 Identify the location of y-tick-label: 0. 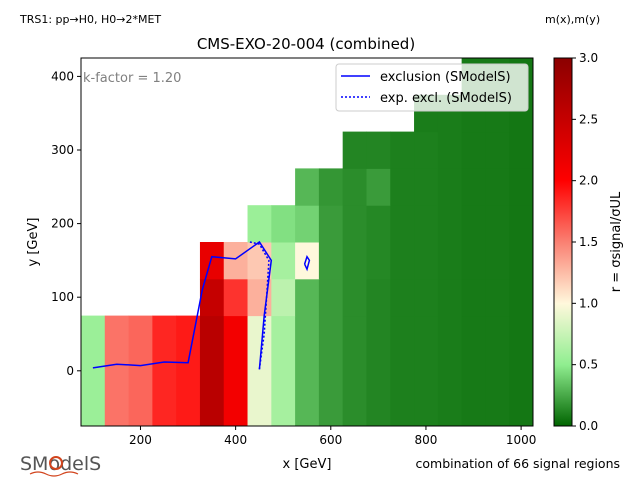
(70, 371).